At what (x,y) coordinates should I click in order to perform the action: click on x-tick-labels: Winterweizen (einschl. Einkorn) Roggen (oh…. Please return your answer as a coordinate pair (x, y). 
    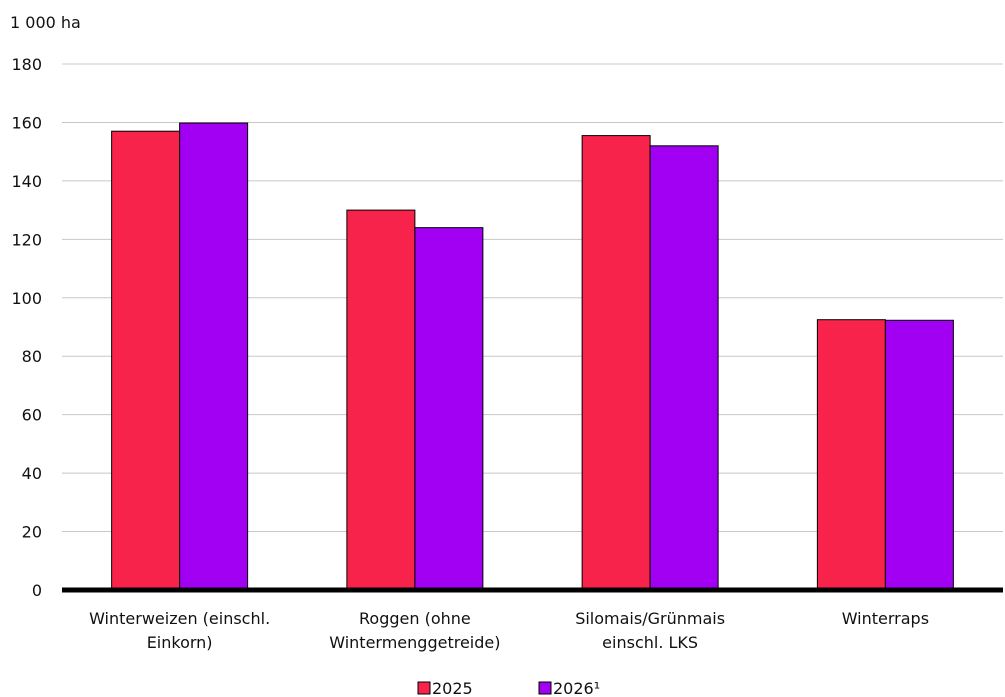
    Looking at the image, I should click on (509, 630).